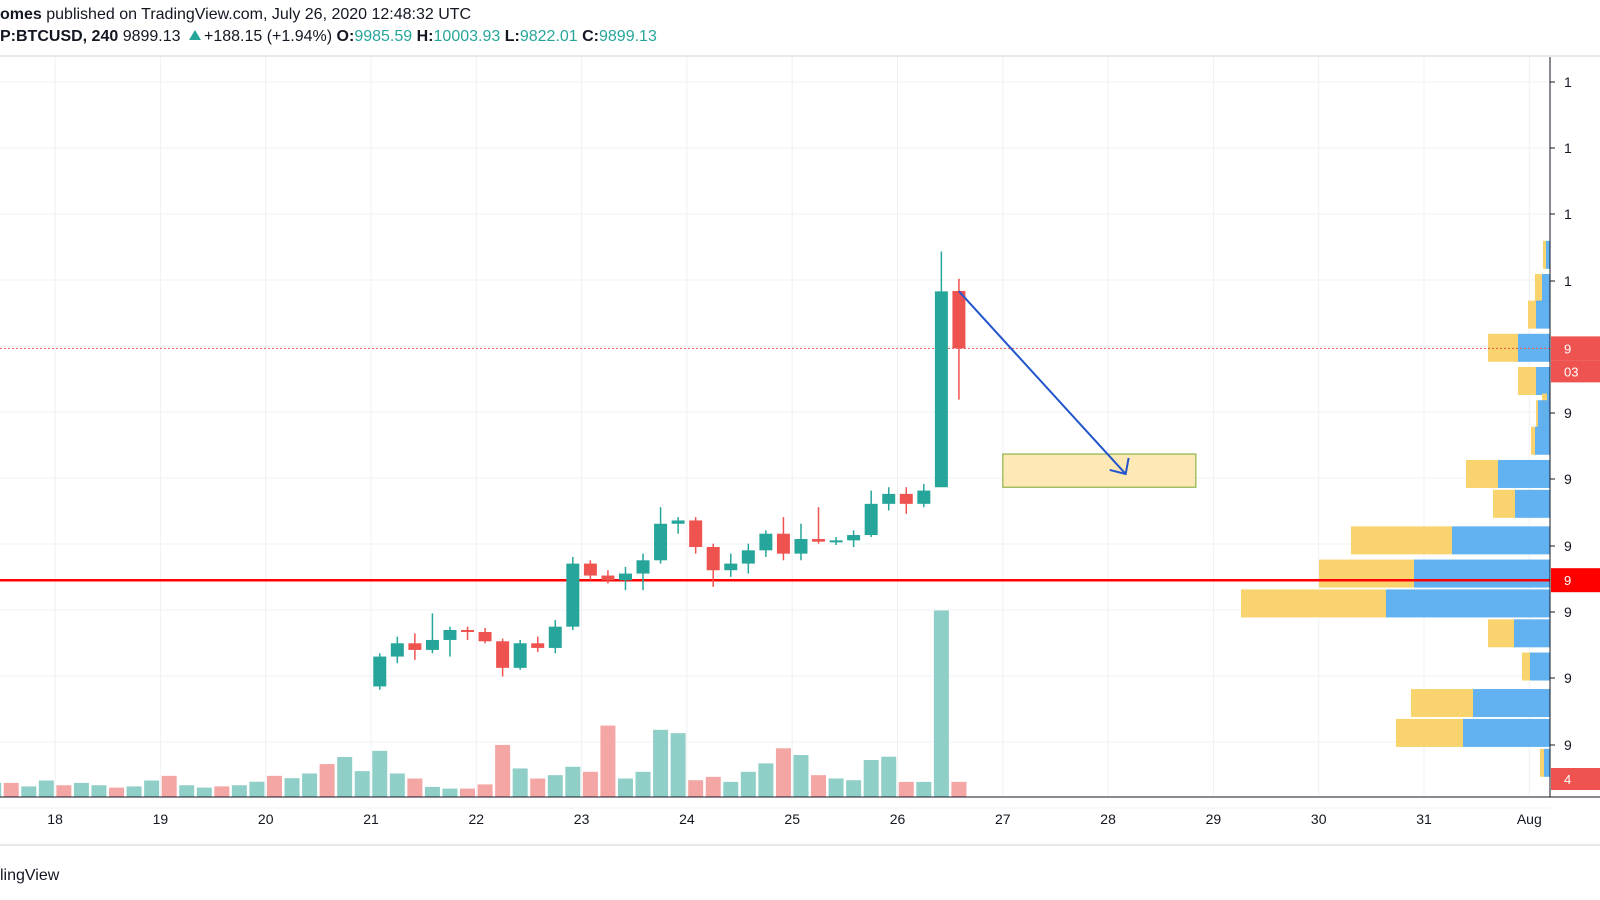 Image resolution: width=1600 pixels, height=900 pixels. Describe the element at coordinates (1099, 470) in the screenshot. I see `target-zone` at that location.